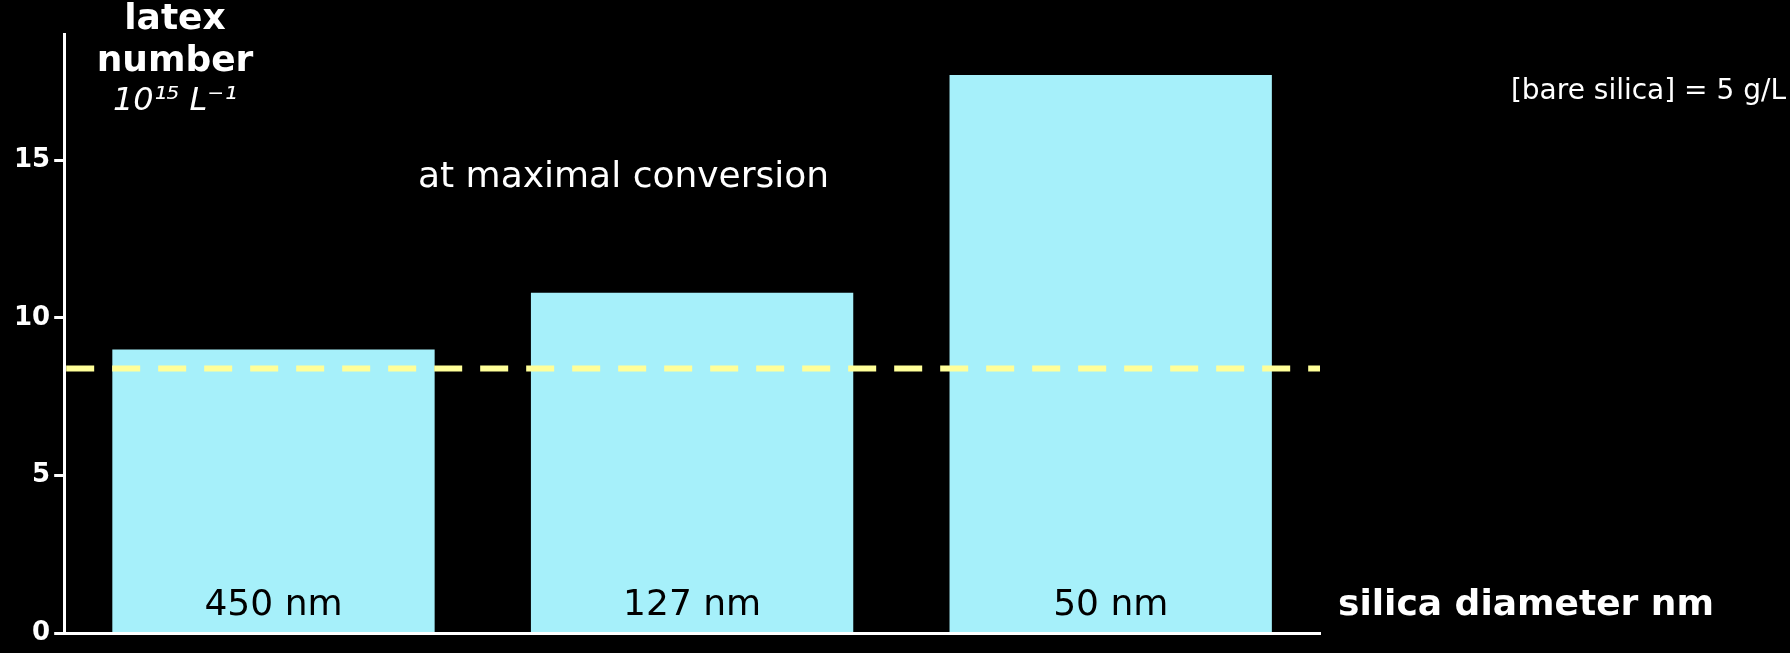 The width and height of the screenshot is (1790, 653). I want to click on x-tick-label: 50 nm, so click(1111, 602).